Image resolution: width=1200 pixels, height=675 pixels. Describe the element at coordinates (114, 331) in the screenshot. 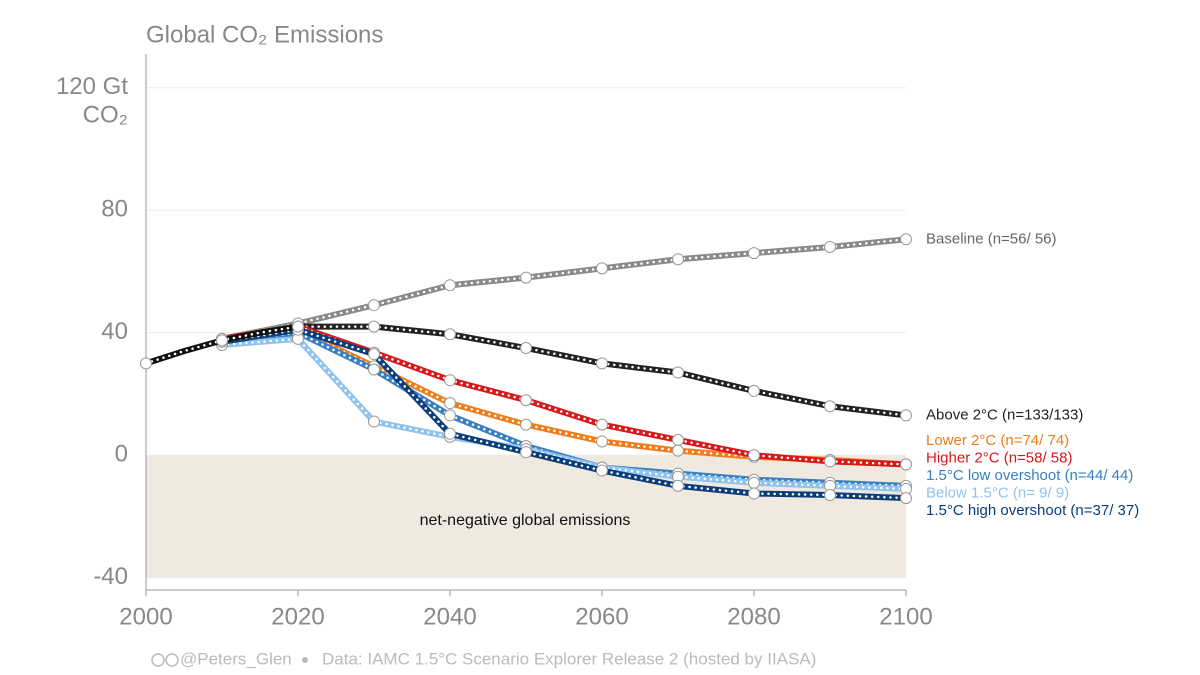

I see `y-tick-label: 40` at that location.